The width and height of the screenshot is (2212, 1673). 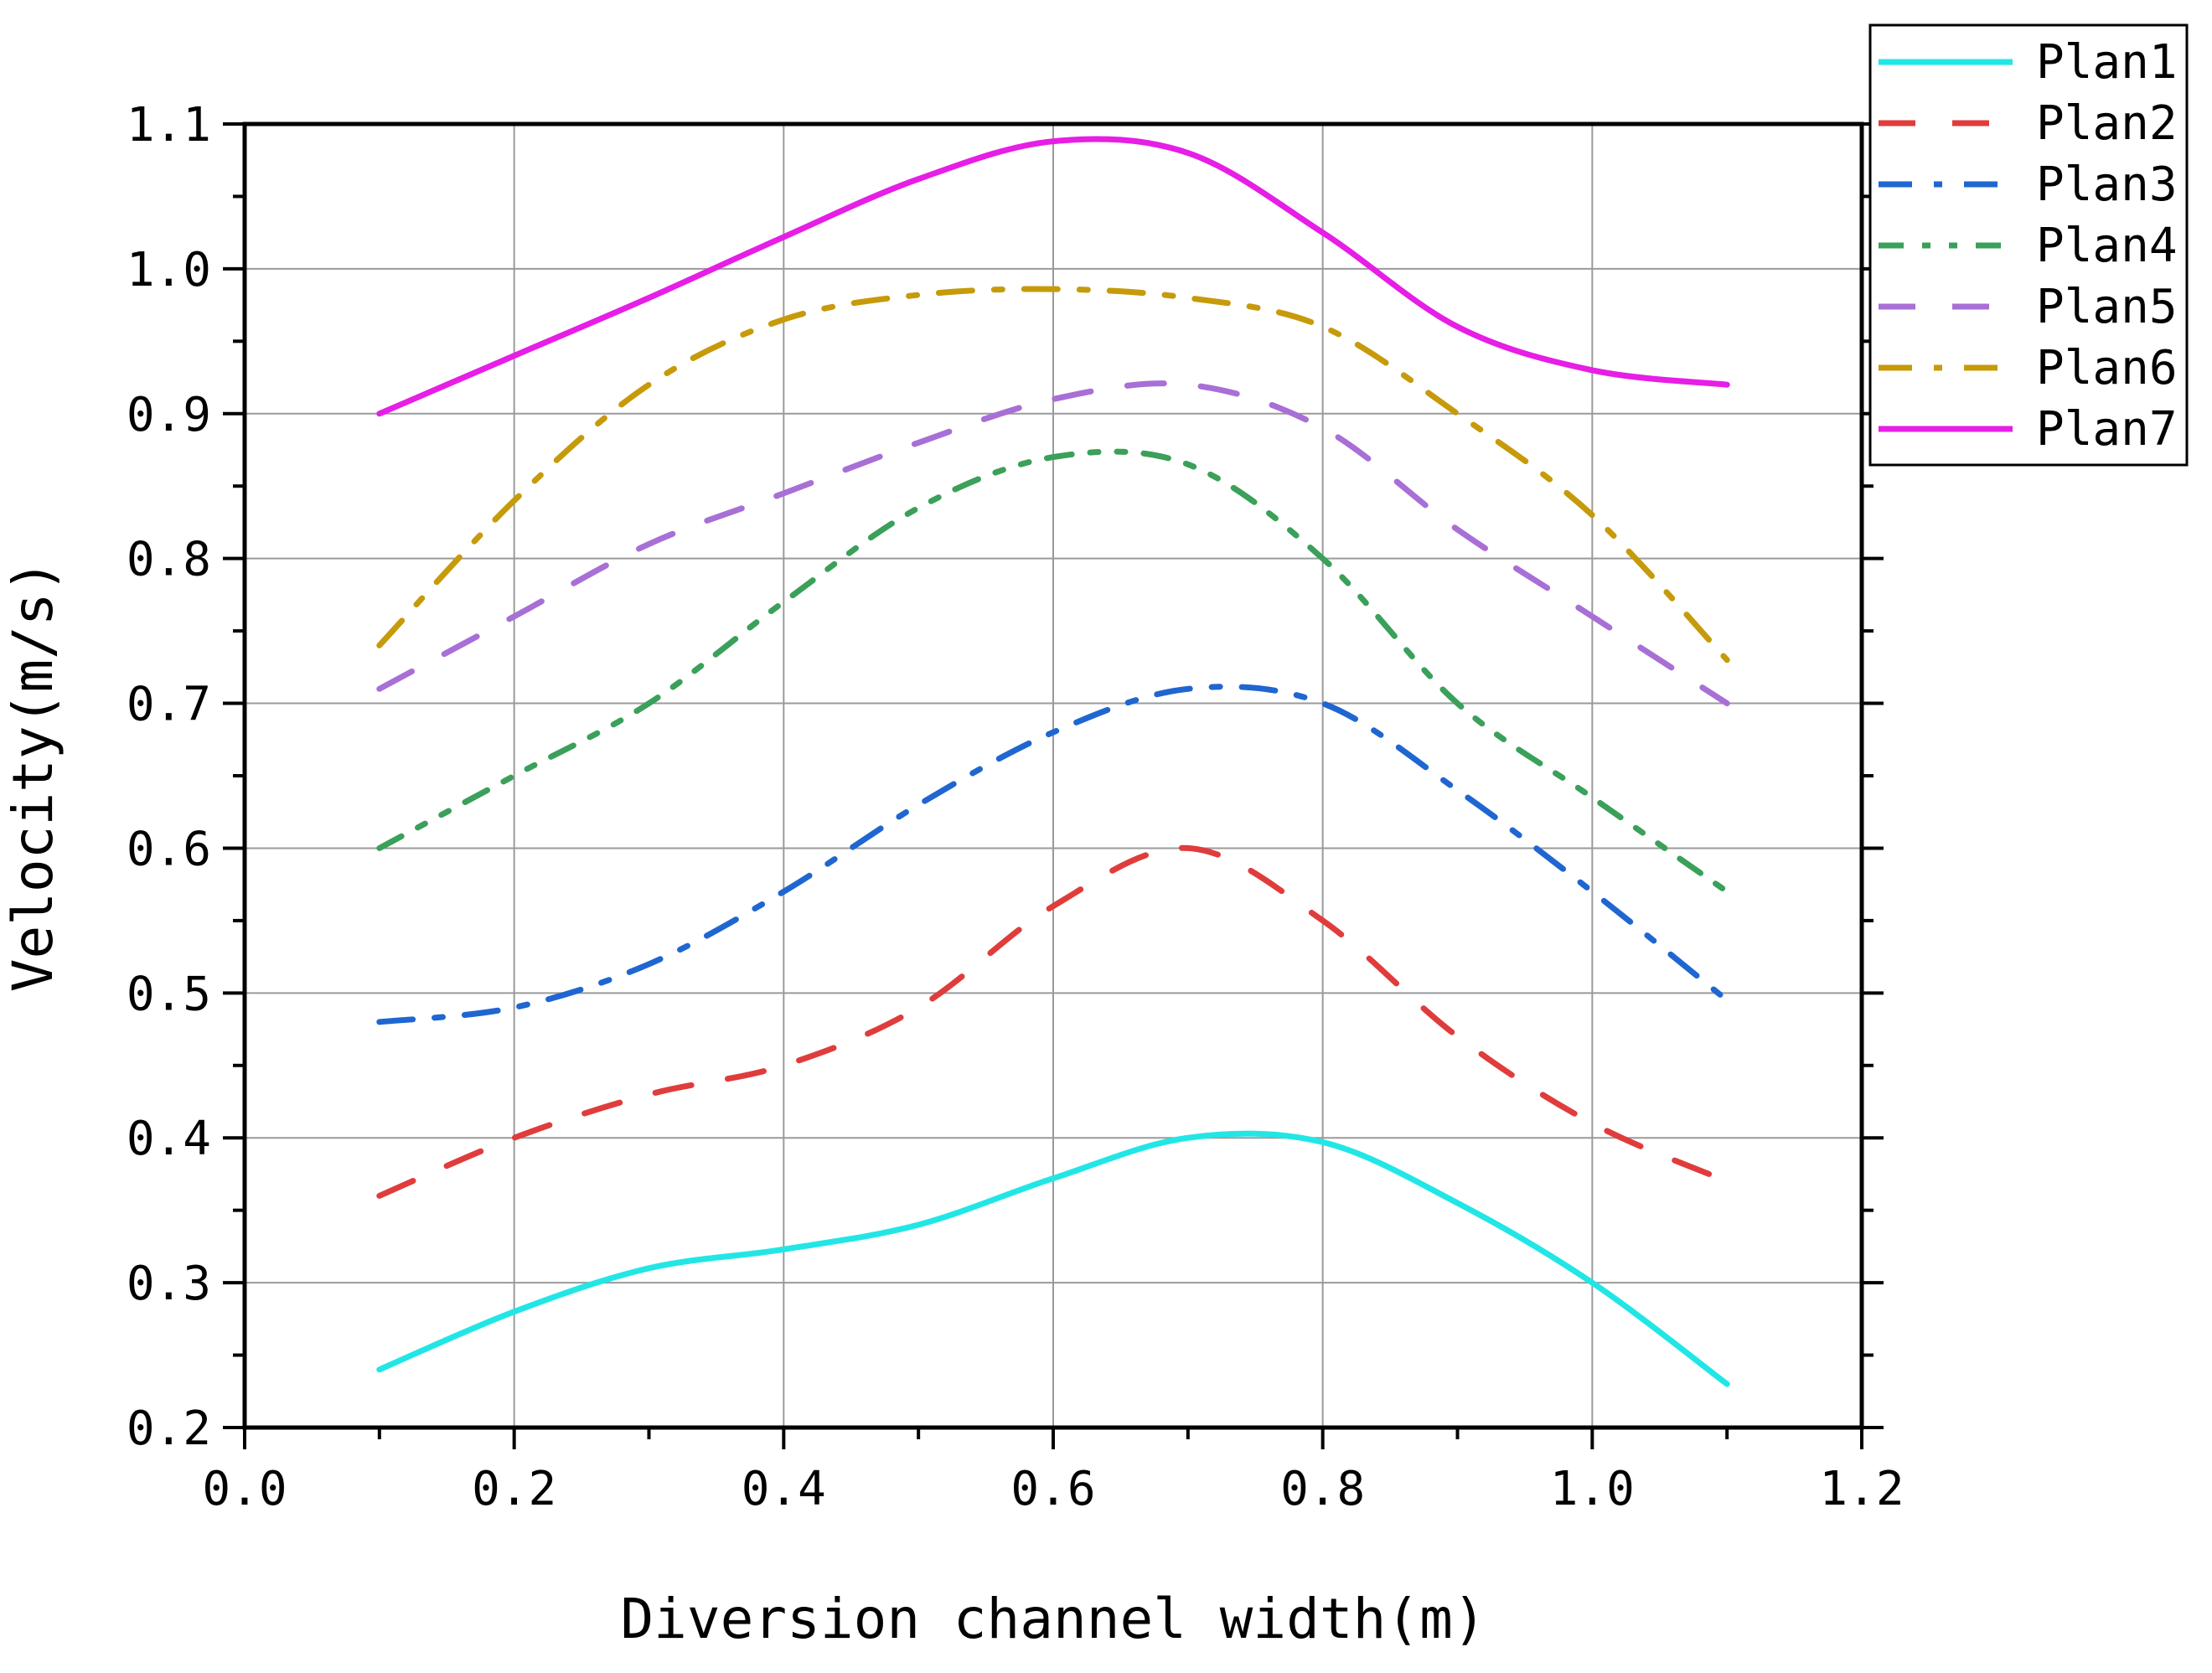 I want to click on y-axis-title: Velocity(m/s), so click(x=33, y=776).